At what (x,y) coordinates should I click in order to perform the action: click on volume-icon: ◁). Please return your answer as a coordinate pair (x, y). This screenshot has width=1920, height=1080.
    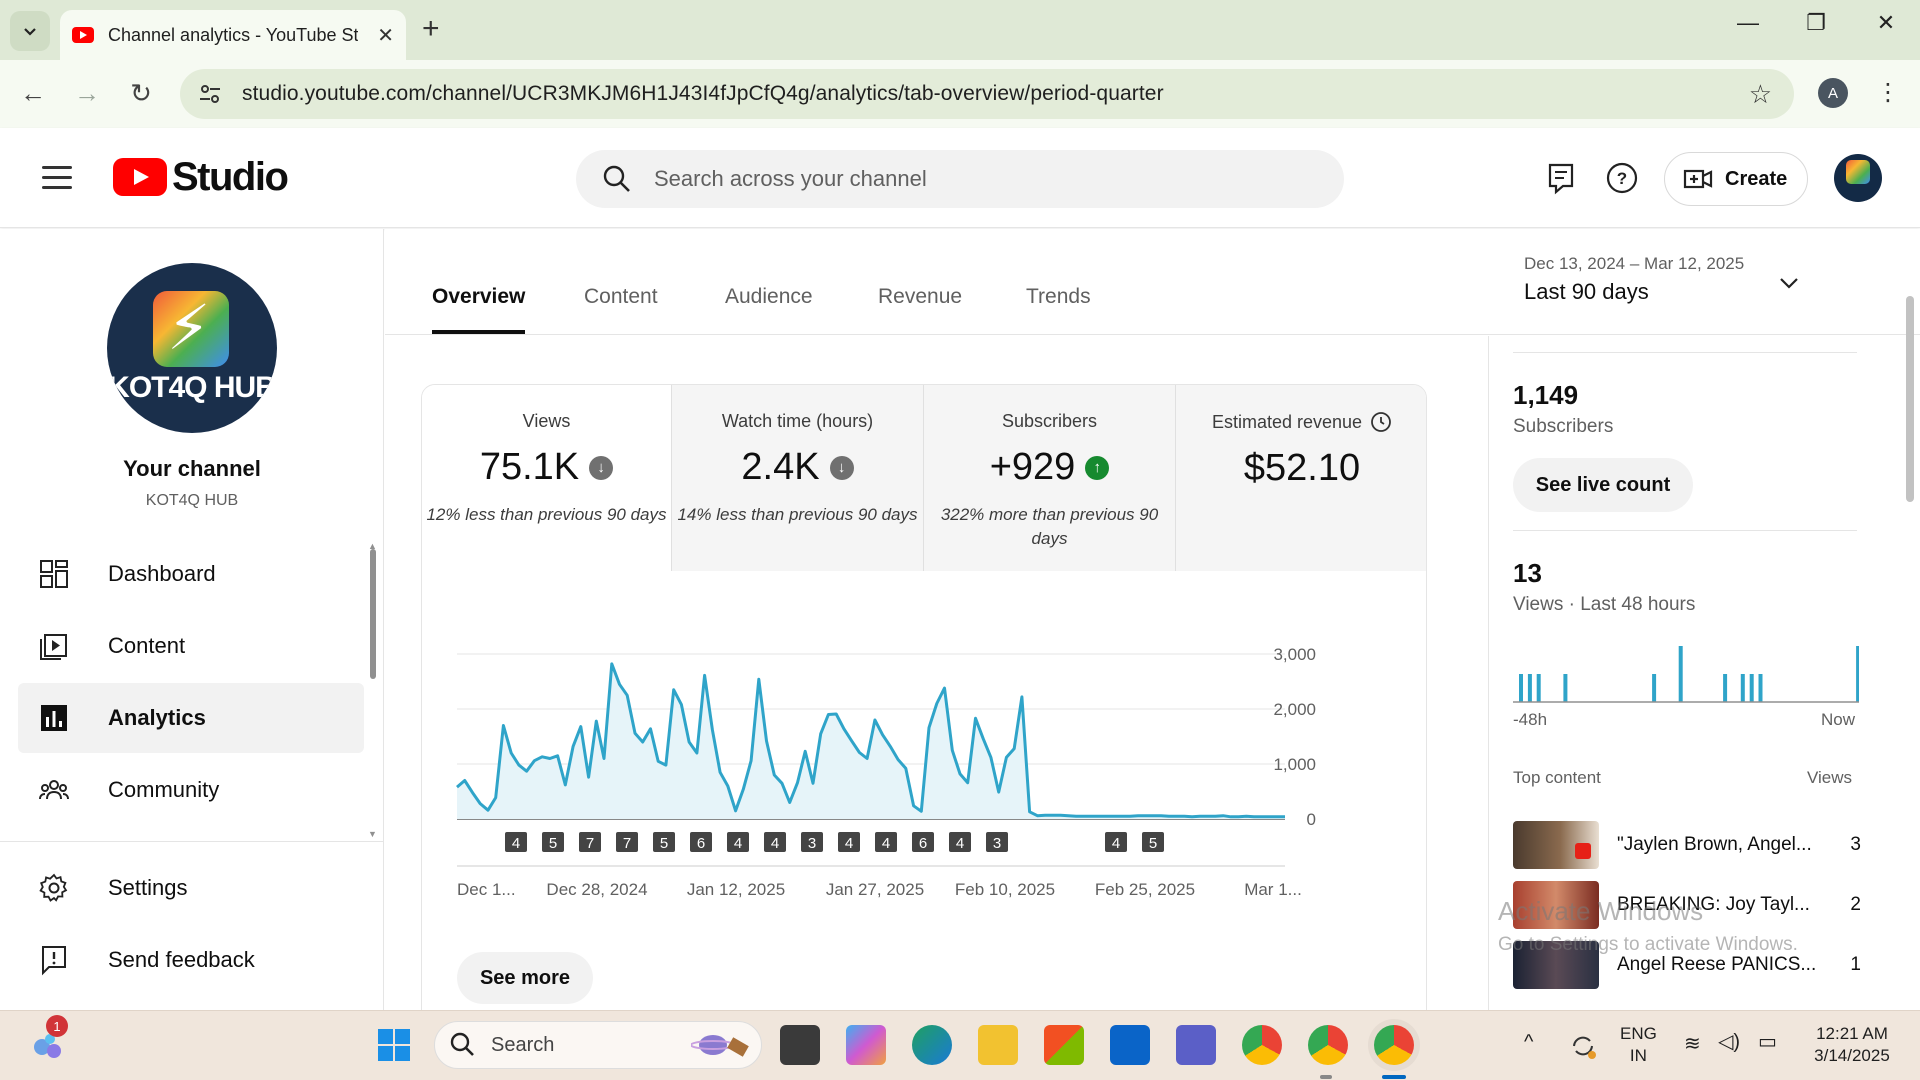
    Looking at the image, I should click on (1729, 1042).